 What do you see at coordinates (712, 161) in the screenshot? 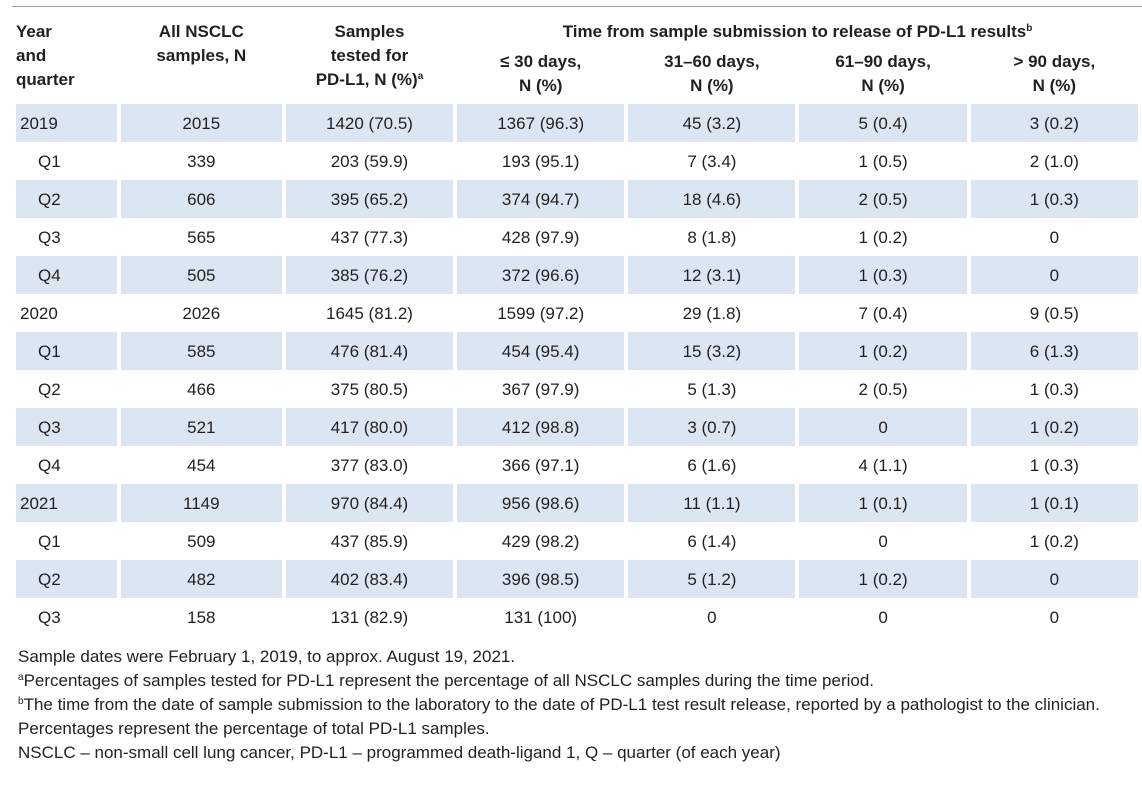
I see `cell-31-60-days: 7 (3.4)` at bounding box center [712, 161].